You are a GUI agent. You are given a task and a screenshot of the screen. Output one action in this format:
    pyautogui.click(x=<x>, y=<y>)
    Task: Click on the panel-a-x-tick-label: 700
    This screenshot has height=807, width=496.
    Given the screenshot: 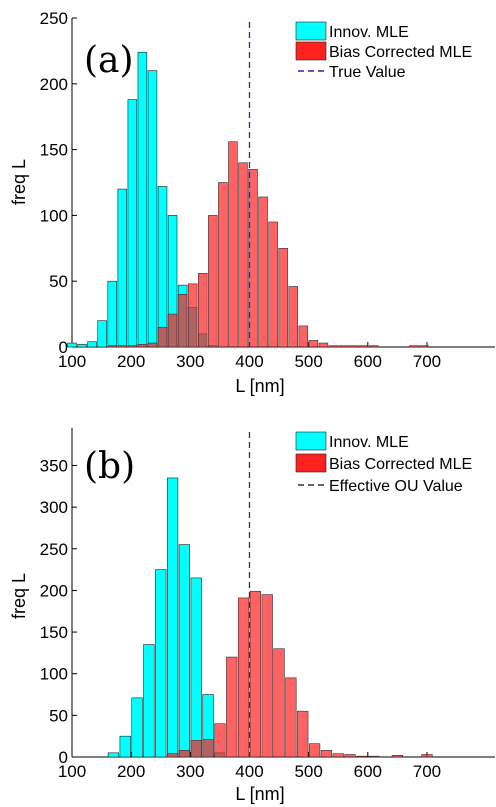 What is the action you would take?
    pyautogui.click(x=427, y=361)
    